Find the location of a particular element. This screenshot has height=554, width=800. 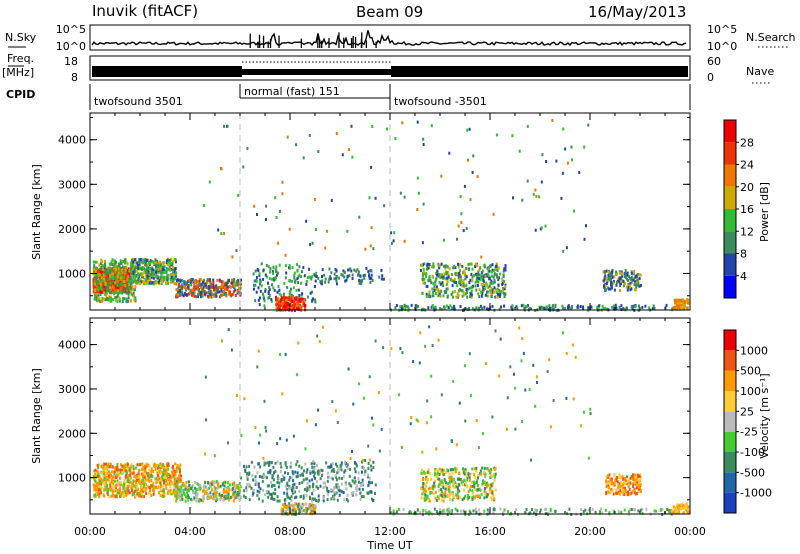

colorbar-tick-label: 4 is located at coordinates (743, 276).